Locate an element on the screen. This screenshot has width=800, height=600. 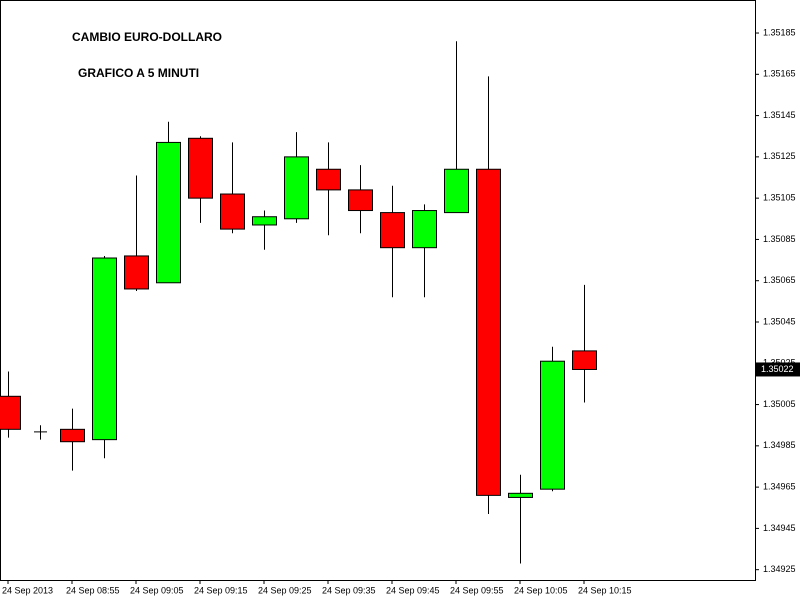
x-tick-label: 24 Sep 09:25 is located at coordinates (285, 590).